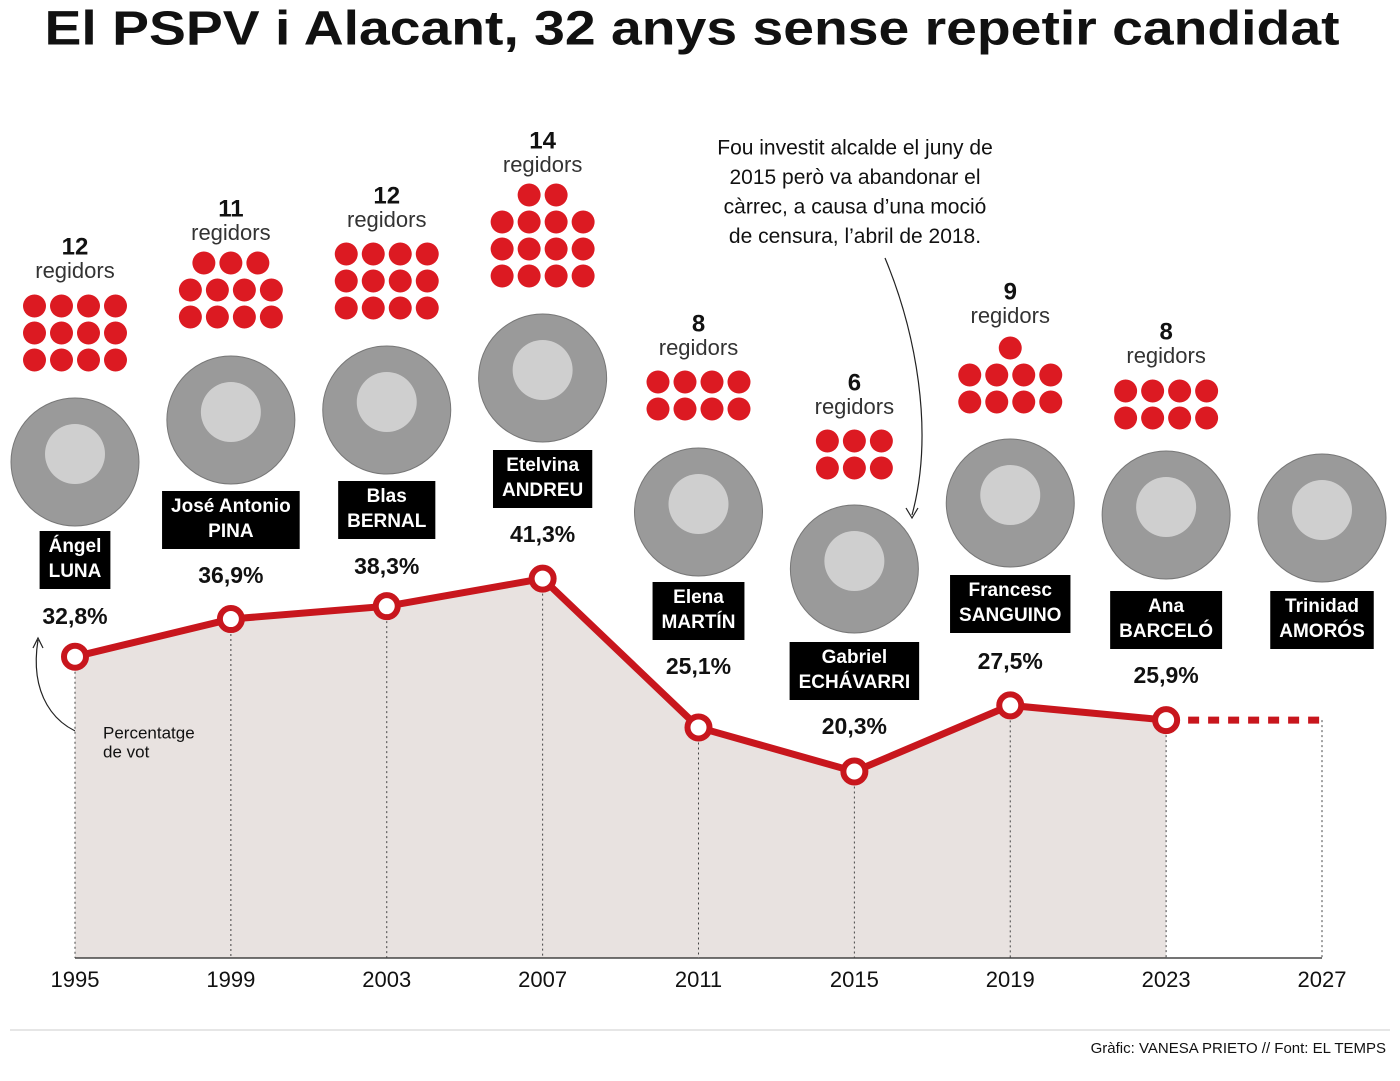 This screenshot has width=1400, height=1081. I want to click on annotation-arrow, so click(903, 386).